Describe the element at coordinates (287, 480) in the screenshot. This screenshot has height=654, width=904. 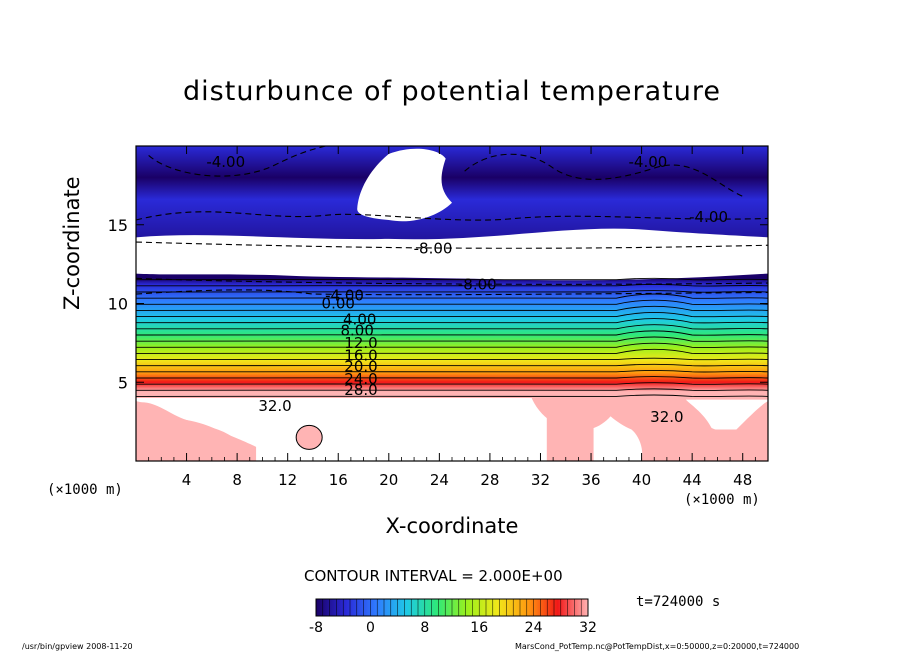
I see `x-tick-label: 12` at that location.